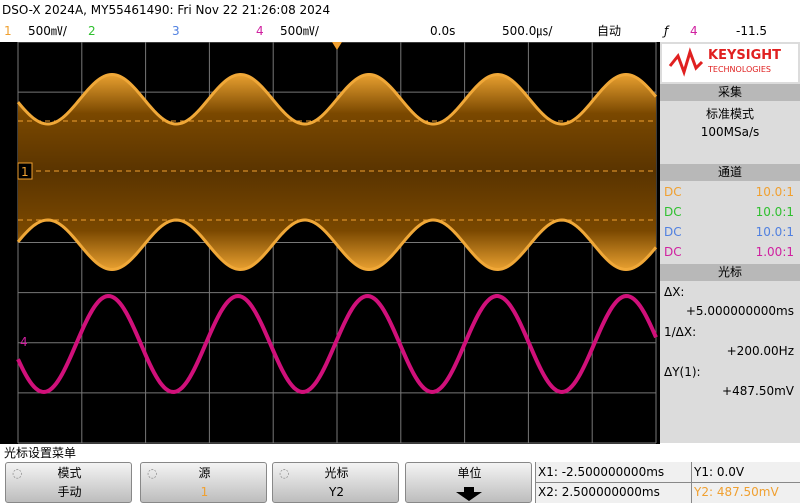  What do you see at coordinates (68, 482) in the screenshot?
I see `menu-button: 模式手动 ◌` at bounding box center [68, 482].